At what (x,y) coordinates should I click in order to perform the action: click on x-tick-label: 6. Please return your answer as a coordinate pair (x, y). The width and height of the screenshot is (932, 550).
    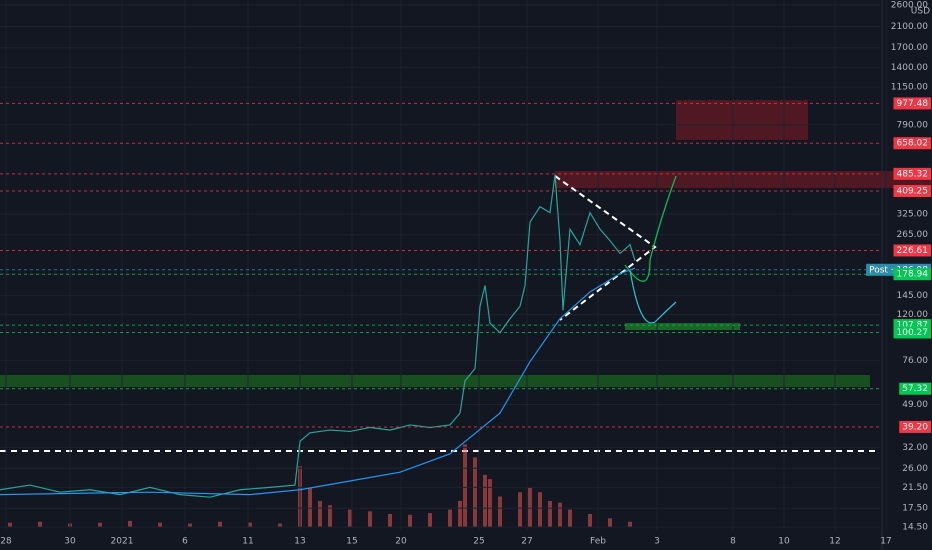
    Looking at the image, I should click on (185, 542).